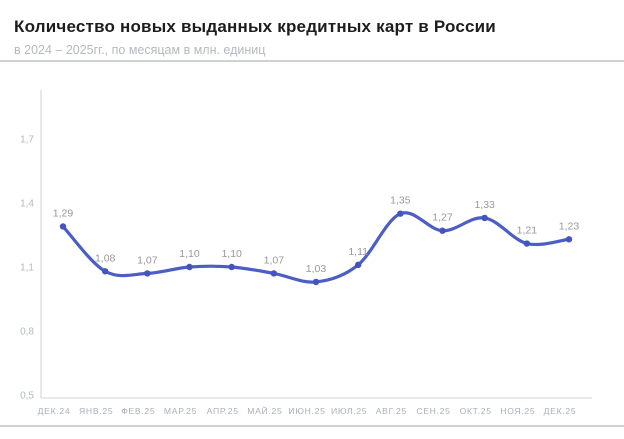 The image size is (624, 439). What do you see at coordinates (138, 411) in the screenshot?
I see `x-tick-label: ФЕВ.25` at bounding box center [138, 411].